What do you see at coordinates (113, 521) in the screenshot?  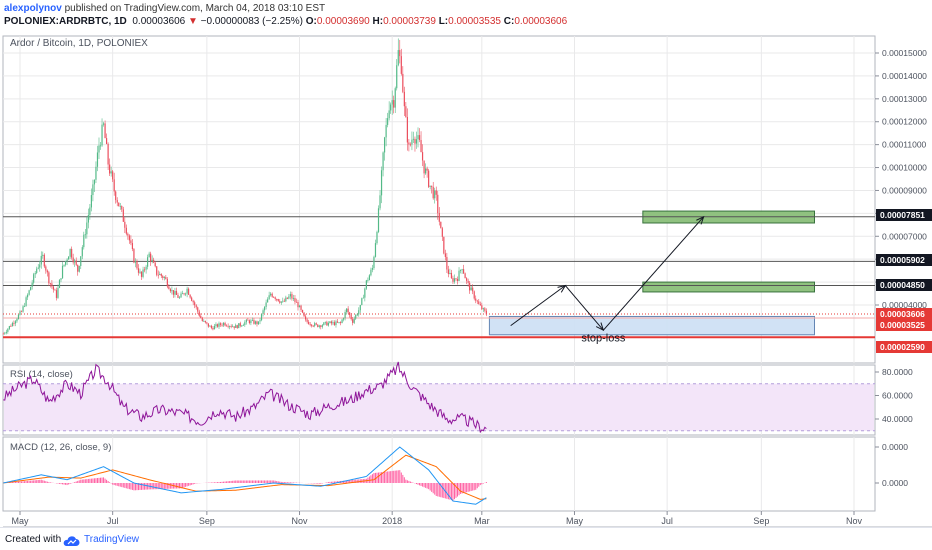 I see `x-tick-label: Jul` at bounding box center [113, 521].